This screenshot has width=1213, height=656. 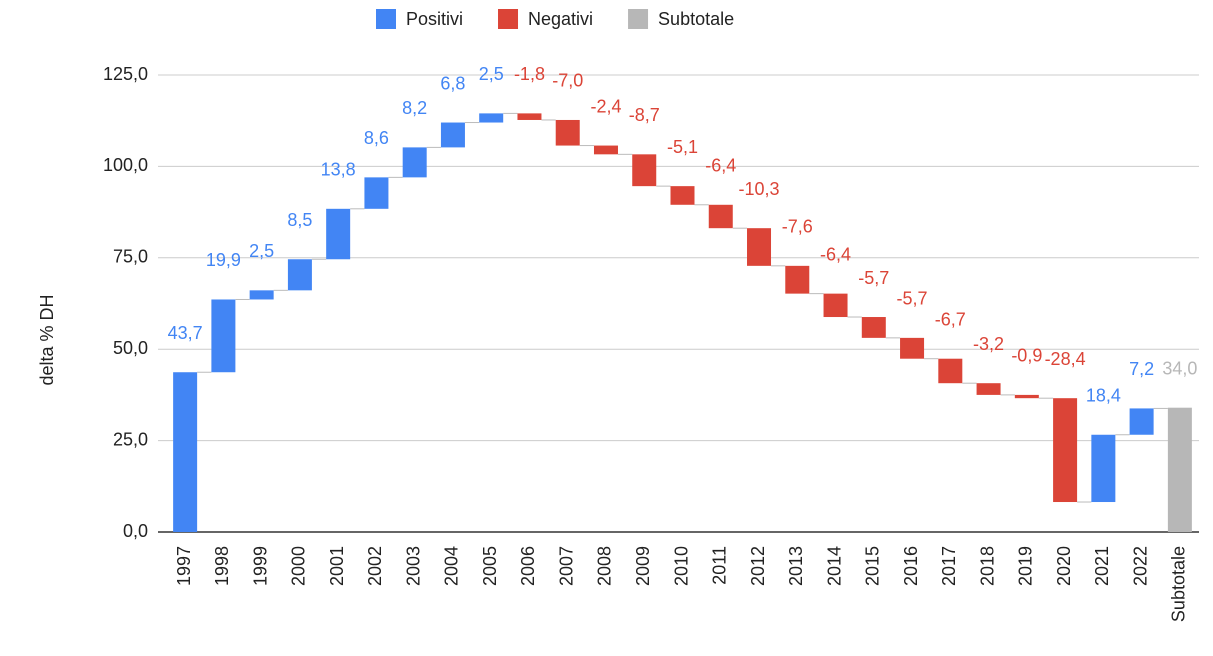 I want to click on data-label: -28,4, so click(x=1065, y=359).